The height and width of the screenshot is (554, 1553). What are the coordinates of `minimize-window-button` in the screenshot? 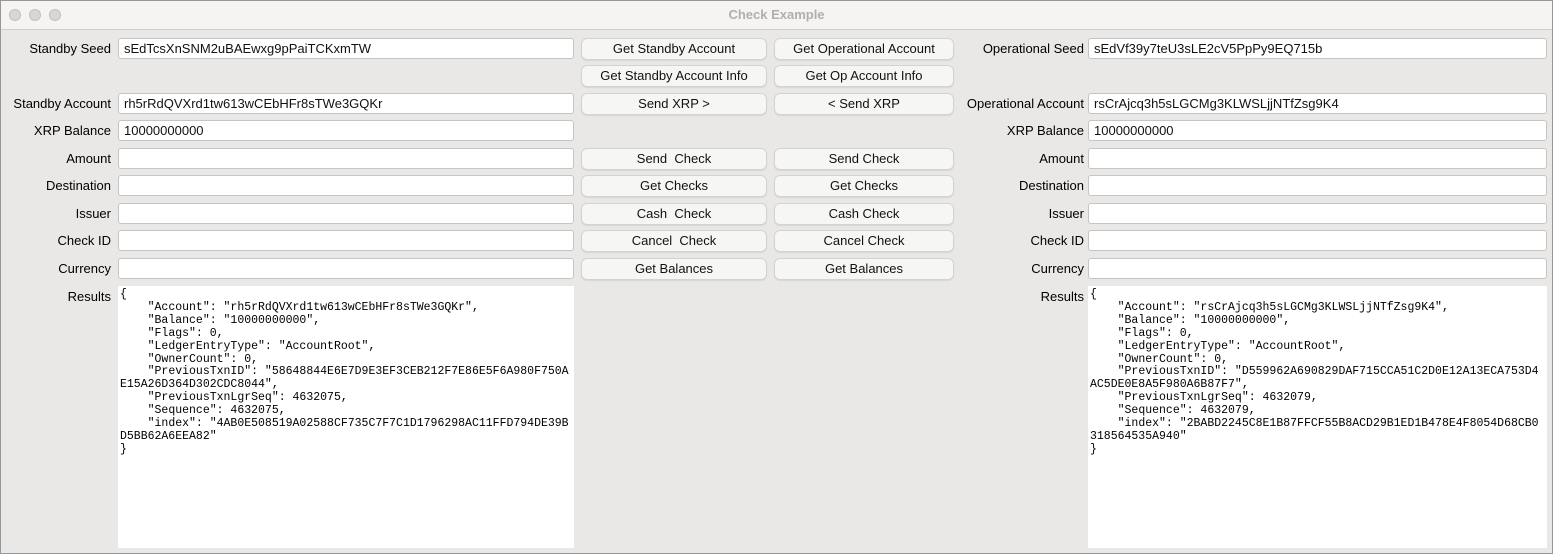 It's located at (35, 15).